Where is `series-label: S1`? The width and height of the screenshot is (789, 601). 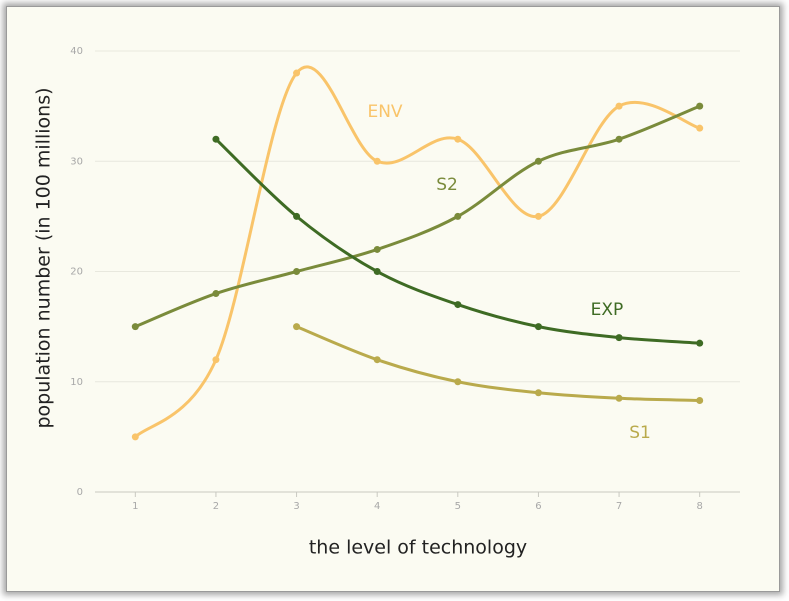 series-label: S1 is located at coordinates (640, 433).